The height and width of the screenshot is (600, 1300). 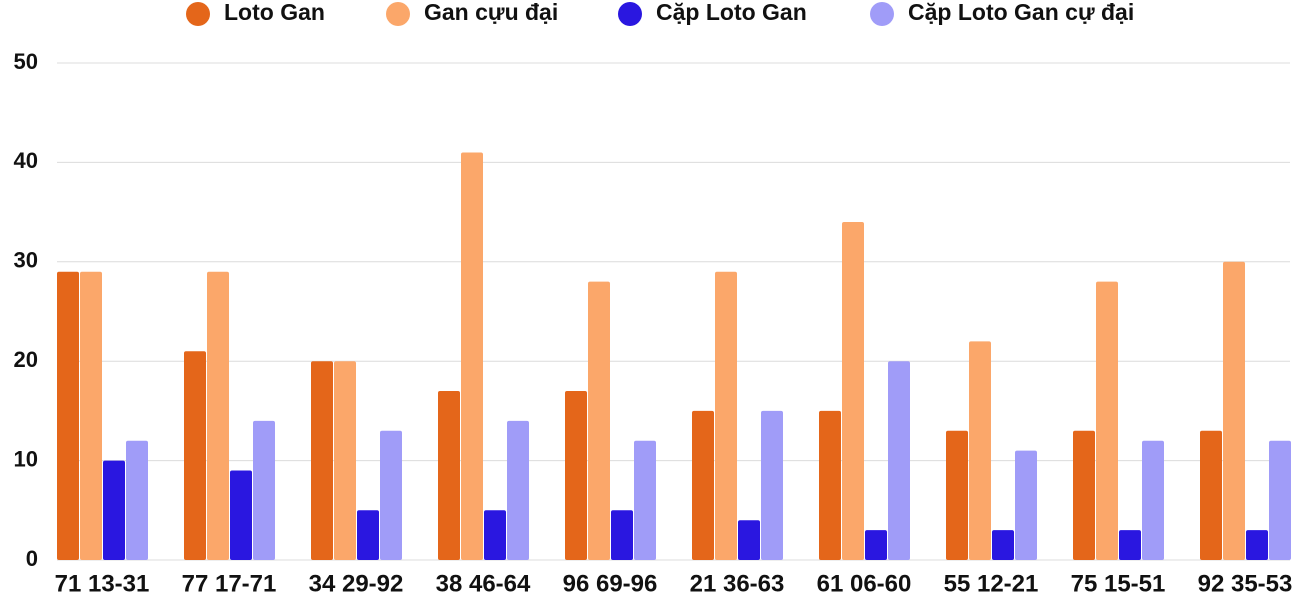 What do you see at coordinates (1118, 583) in the screenshot?
I see `x-tick-label: 75 15-51` at bounding box center [1118, 583].